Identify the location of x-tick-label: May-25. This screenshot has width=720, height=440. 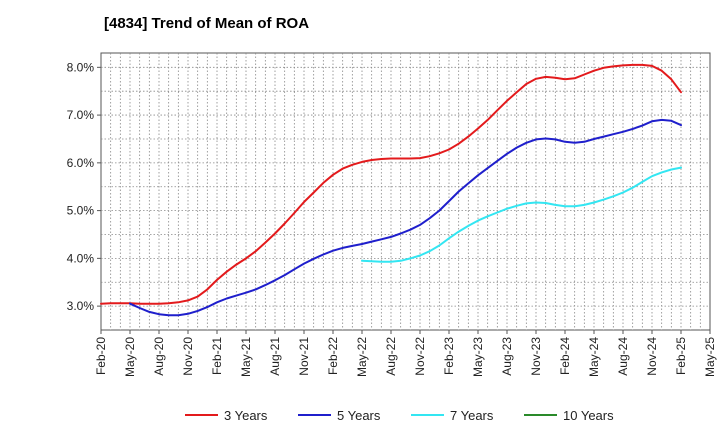
(710, 357).